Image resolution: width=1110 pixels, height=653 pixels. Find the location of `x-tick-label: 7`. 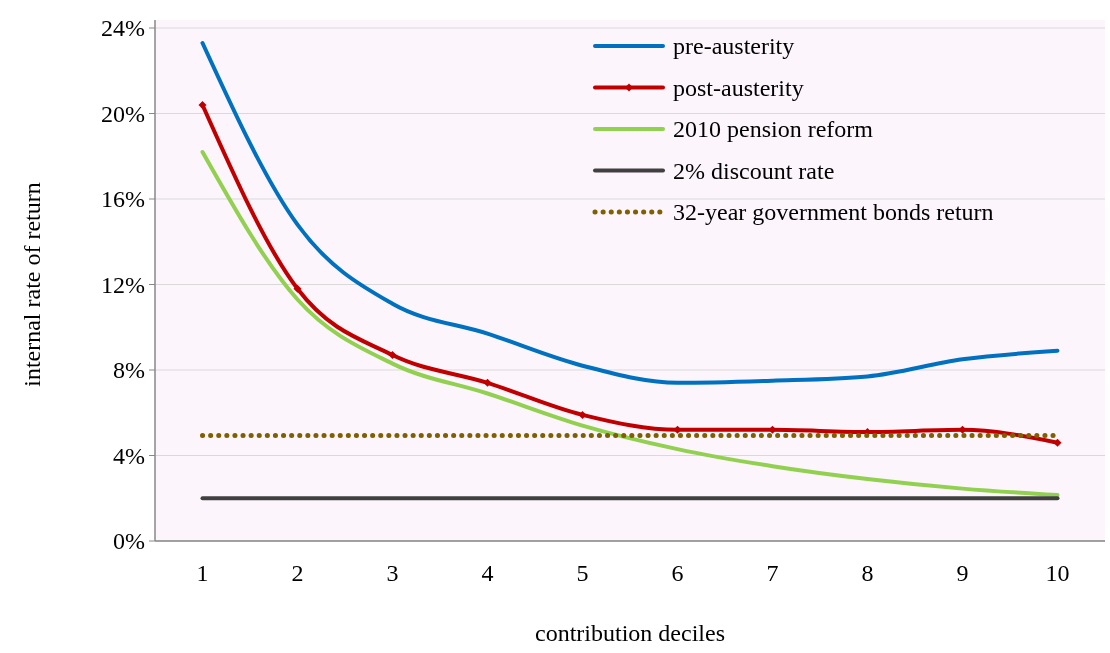

x-tick-label: 7 is located at coordinates (772, 573).